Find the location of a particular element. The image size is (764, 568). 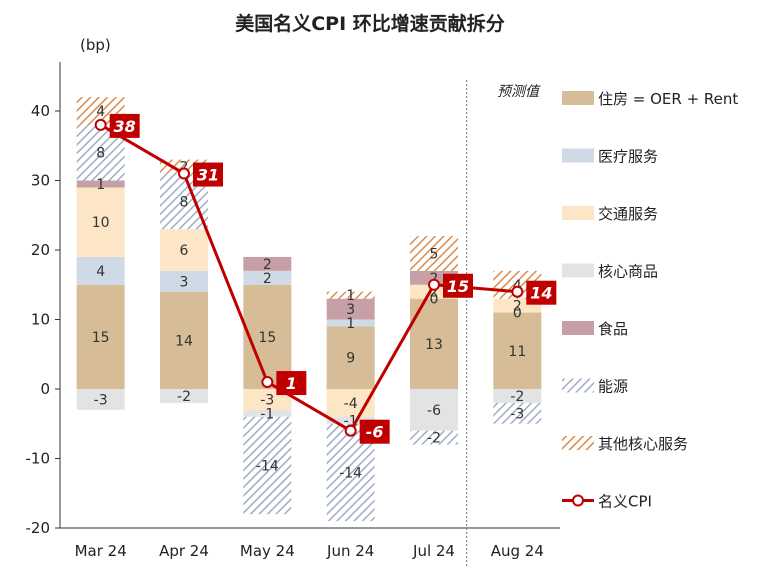

y-tick-label: 30 is located at coordinates (40, 181).